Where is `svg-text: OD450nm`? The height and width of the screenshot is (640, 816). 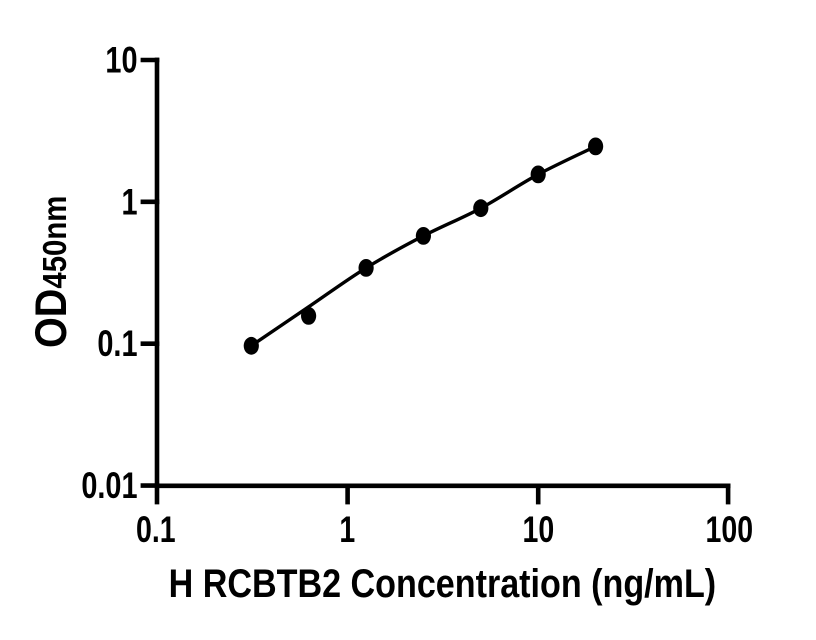 svg-text: OD450nm is located at coordinates (51, 272).